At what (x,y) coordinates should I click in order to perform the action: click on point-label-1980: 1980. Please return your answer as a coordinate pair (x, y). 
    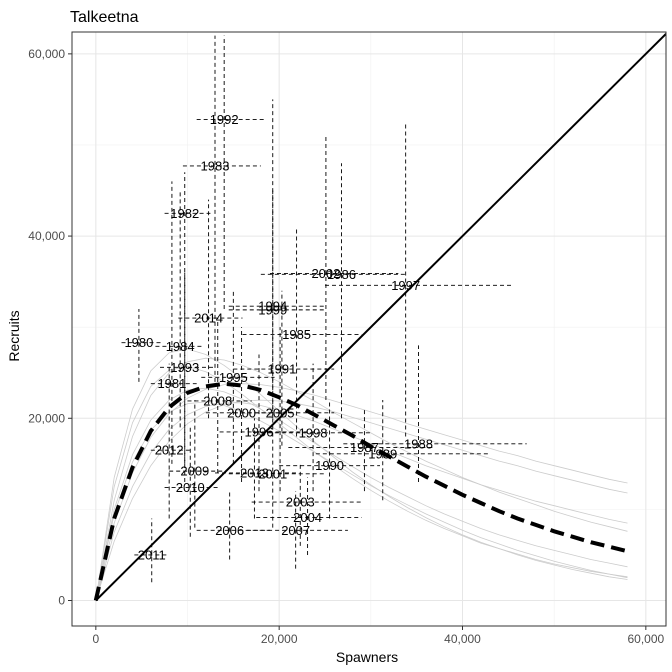
    Looking at the image, I should click on (138, 342).